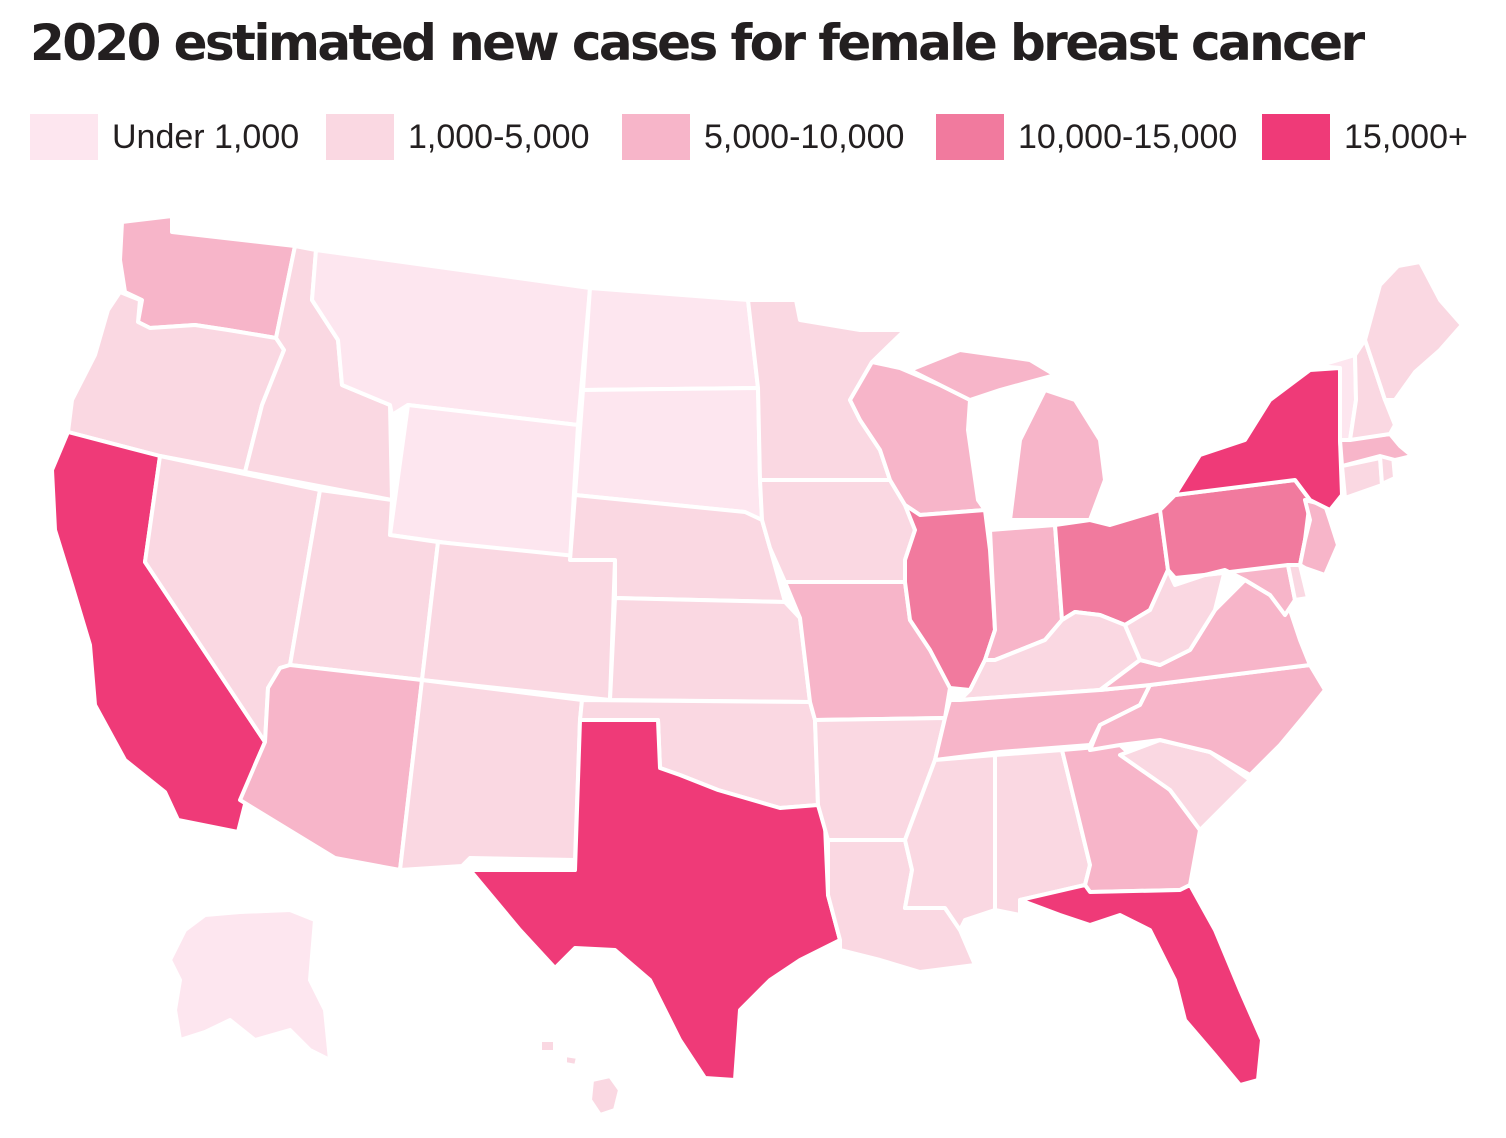 This screenshot has width=1506, height=1138. I want to click on state-new-mexico, so click(491, 775).